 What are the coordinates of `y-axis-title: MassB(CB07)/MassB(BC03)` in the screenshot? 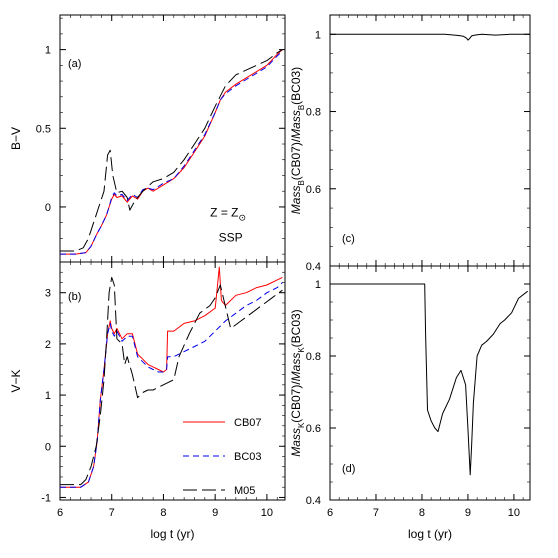 It's located at (297, 140).